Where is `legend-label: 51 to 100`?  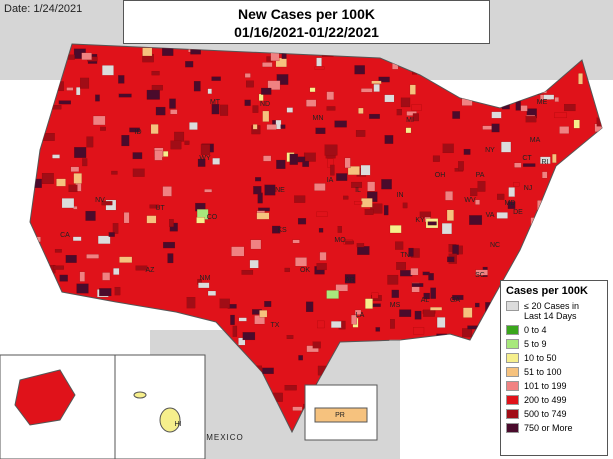
legend-label: 51 to 100 is located at coordinates (543, 372).